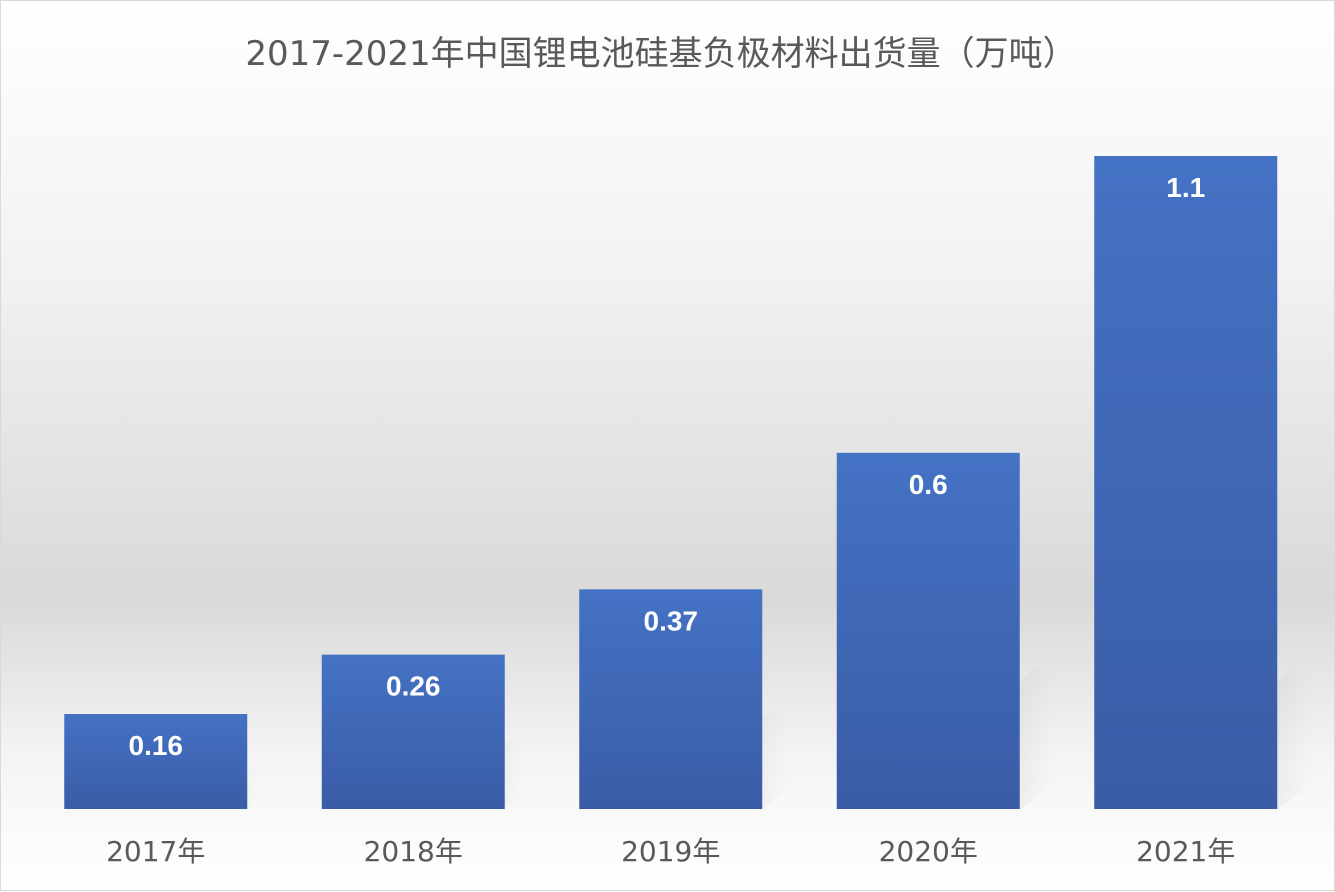 This screenshot has width=1335, height=892. Describe the element at coordinates (155, 851) in the screenshot. I see `x-tick-label: 2017年` at that location.